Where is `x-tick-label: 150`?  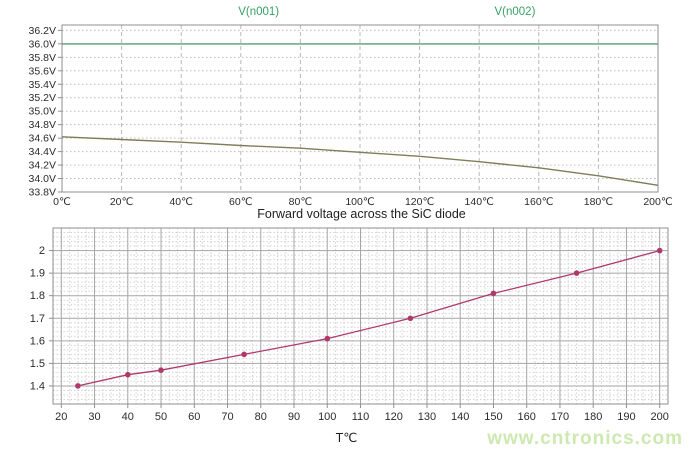
x-tick-label: 150 is located at coordinates (493, 417).